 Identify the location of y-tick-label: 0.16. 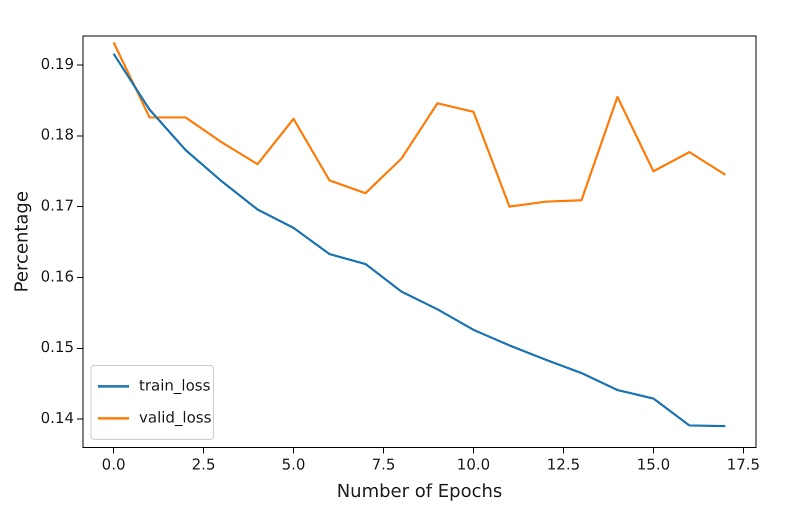
(57, 276).